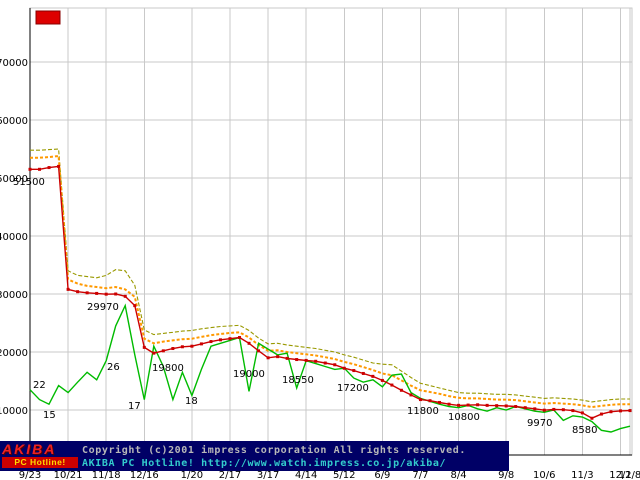 The width and height of the screenshot is (640, 480). I want to click on y-axis-label: 40000, so click(14, 237).